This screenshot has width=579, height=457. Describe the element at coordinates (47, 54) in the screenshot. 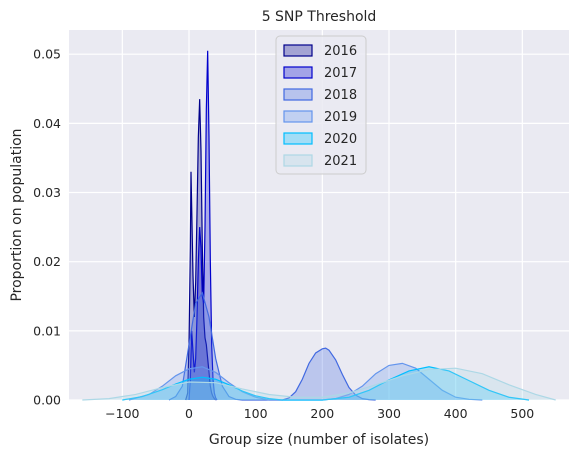

I see `y-tick-label: 0.05` at that location.